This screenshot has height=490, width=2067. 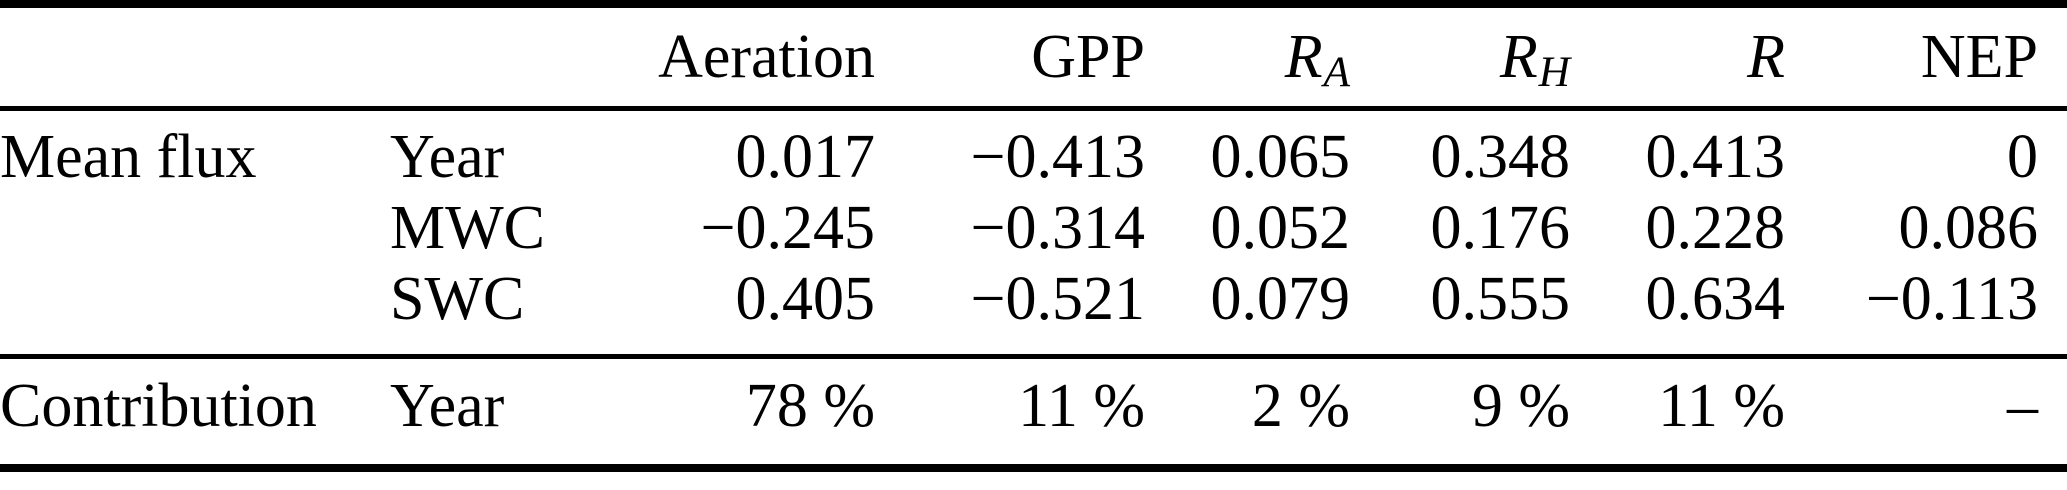 I want to click on value-cell: −0.245, so click(x=787, y=228).